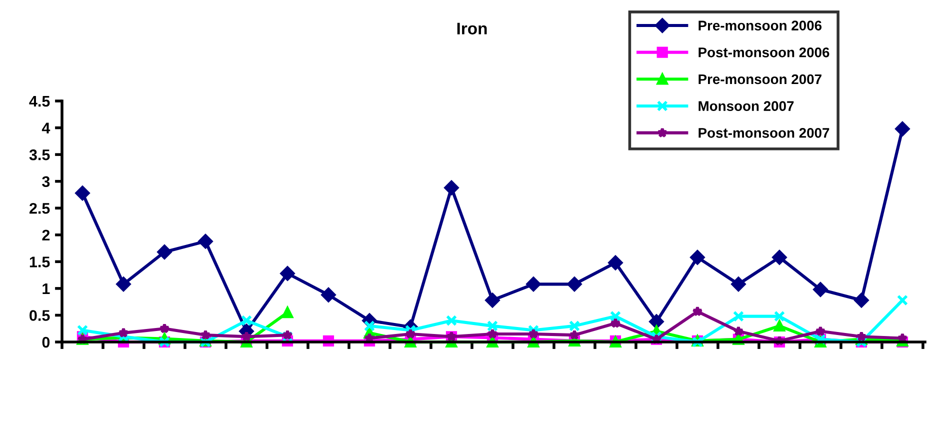 The height and width of the screenshot is (423, 928). I want to click on y-tick-label: 2.5, so click(39, 208).